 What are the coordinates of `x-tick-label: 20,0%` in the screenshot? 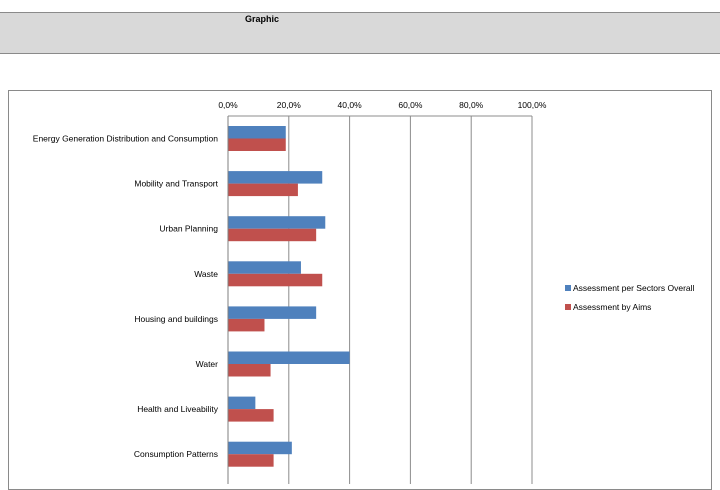 It's located at (289, 105).